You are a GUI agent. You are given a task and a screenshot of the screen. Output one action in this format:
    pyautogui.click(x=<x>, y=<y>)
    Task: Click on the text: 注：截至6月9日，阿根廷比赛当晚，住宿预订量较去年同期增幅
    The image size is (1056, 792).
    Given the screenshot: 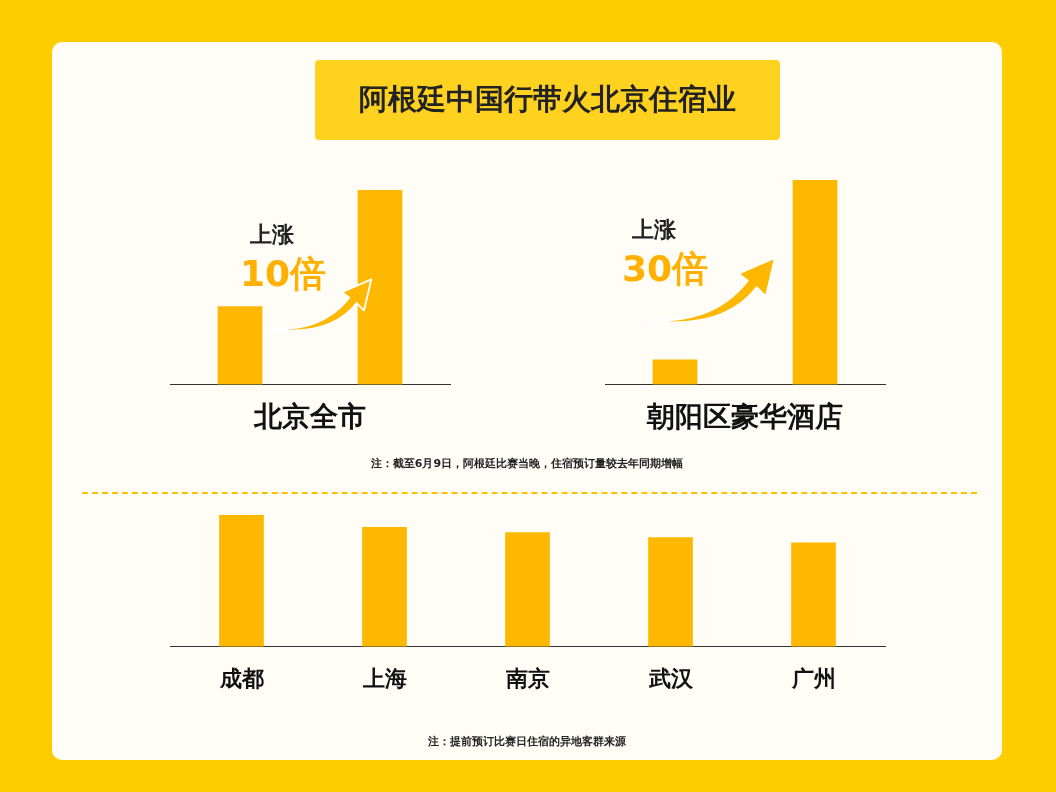 What is the action you would take?
    pyautogui.click(x=527, y=463)
    